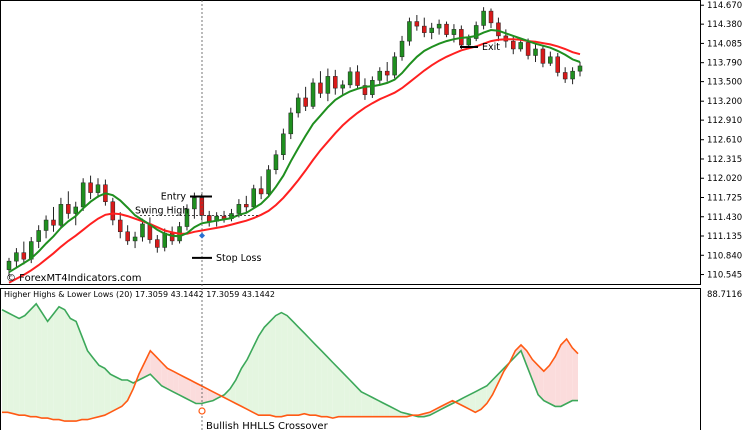  Describe the element at coordinates (267, 425) in the screenshot. I see `bullish-crossover-label: Bullish HHLLS Crossover` at that location.